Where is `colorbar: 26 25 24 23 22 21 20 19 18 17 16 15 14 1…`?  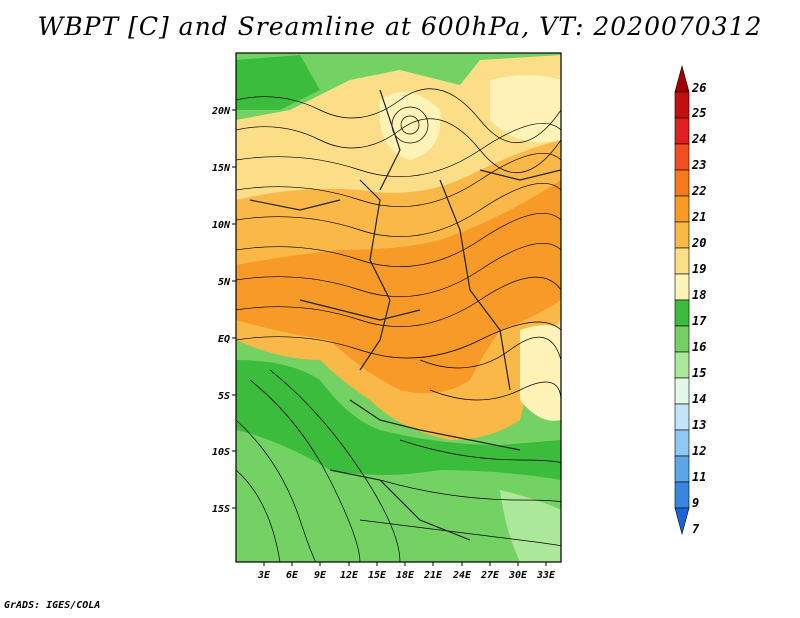
colorbar: 26 25 24 23 22 21 20 19 18 17 16 15 14 1… is located at coordinates (690, 300).